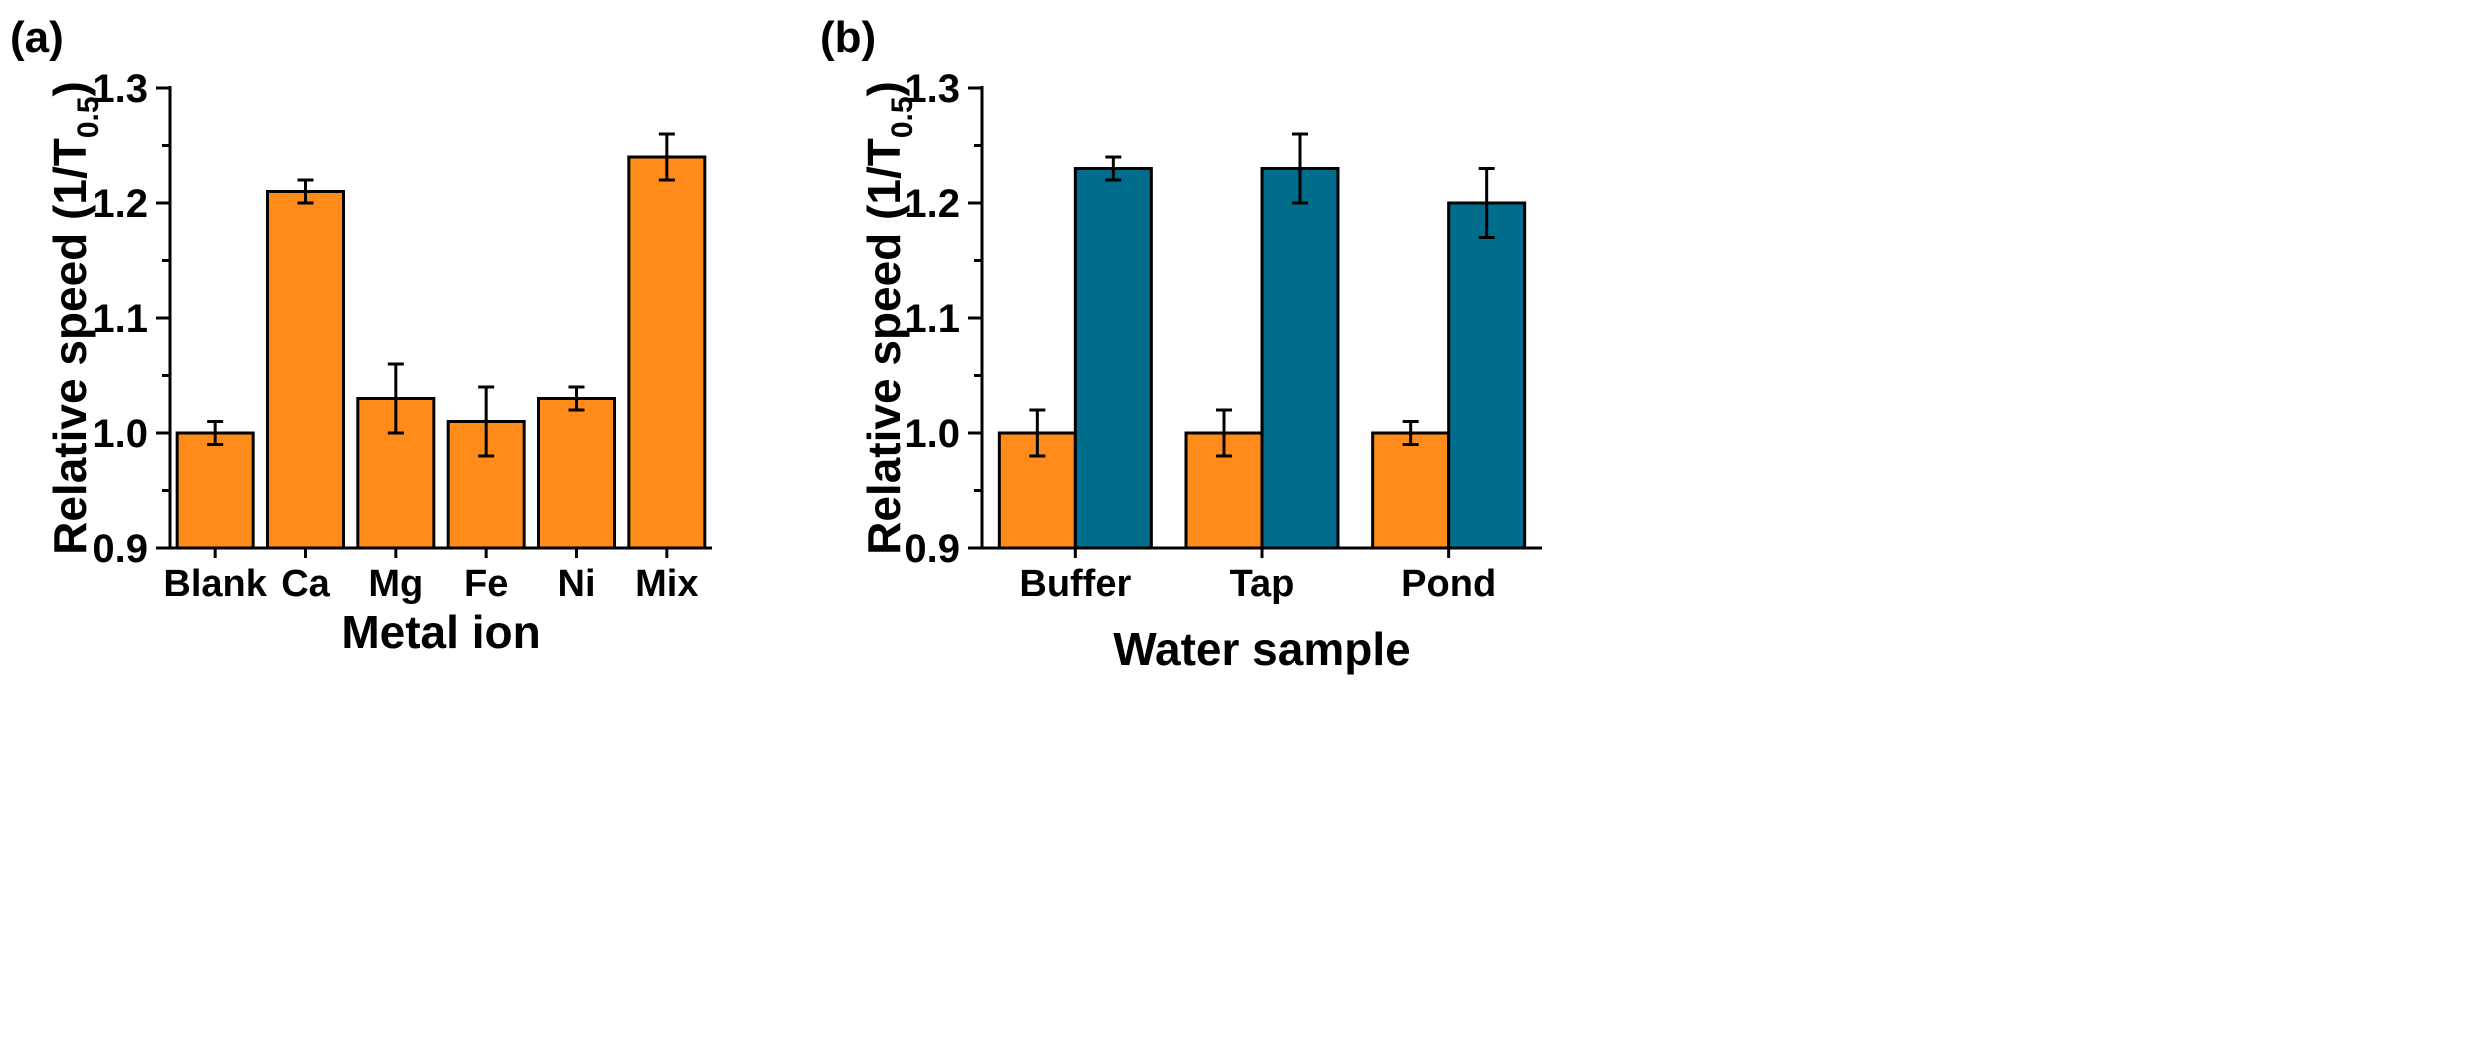 The height and width of the screenshot is (1060, 2491). I want to click on x-tick-label: Pond, so click(1448, 584).